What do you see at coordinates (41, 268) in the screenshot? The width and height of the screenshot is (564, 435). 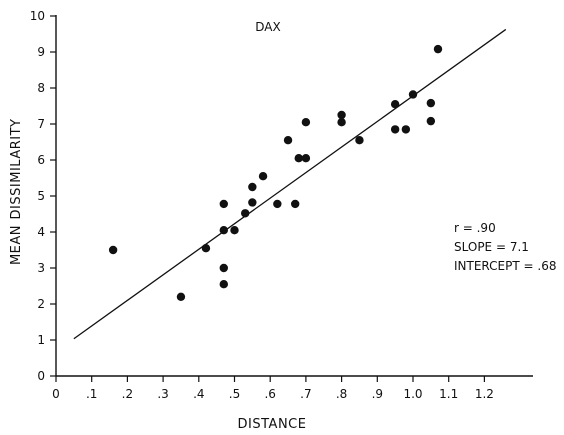 I see `y-tick-label: 3` at bounding box center [41, 268].